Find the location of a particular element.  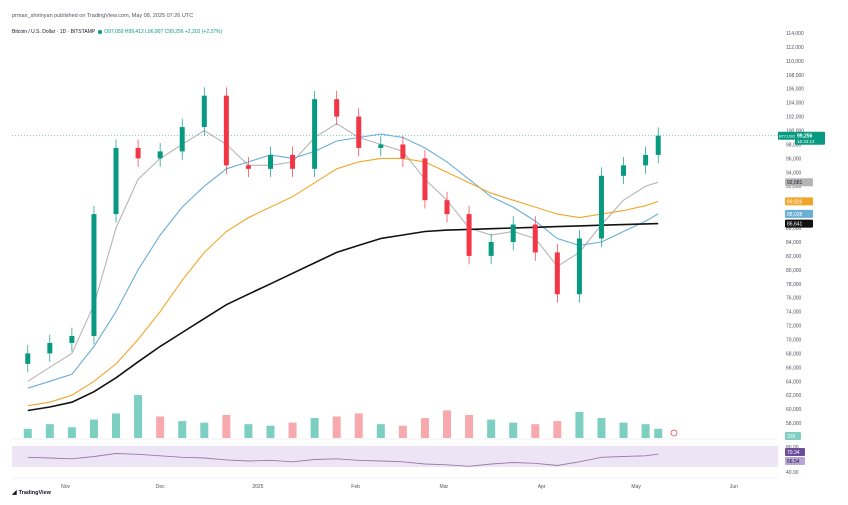

y-tick-label: 104,000 is located at coordinates (795, 104).